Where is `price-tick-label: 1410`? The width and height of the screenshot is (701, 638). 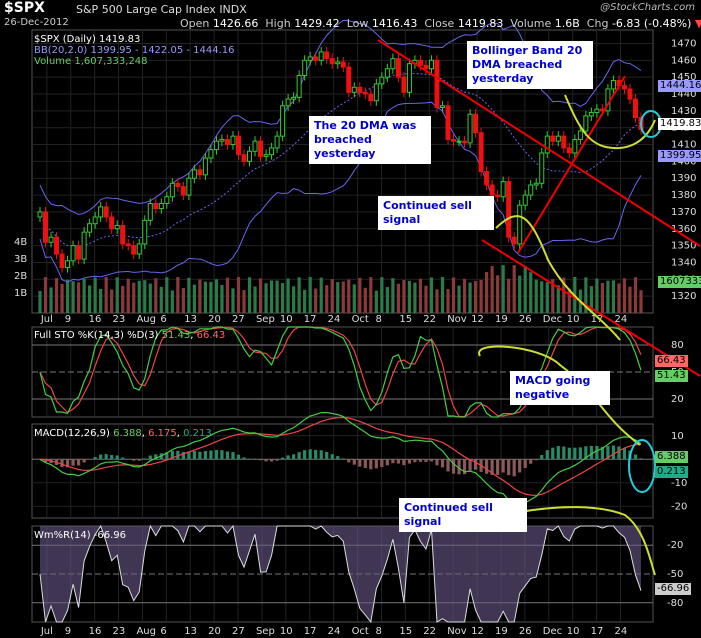
price-tick-label: 1410 is located at coordinates (683, 145).